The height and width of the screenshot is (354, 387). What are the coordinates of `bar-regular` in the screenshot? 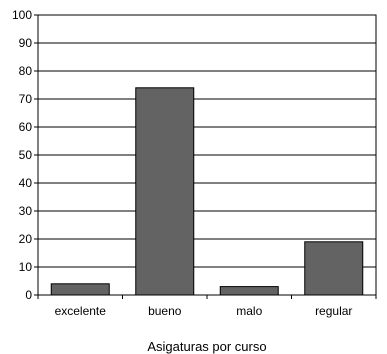 It's located at (334, 268).